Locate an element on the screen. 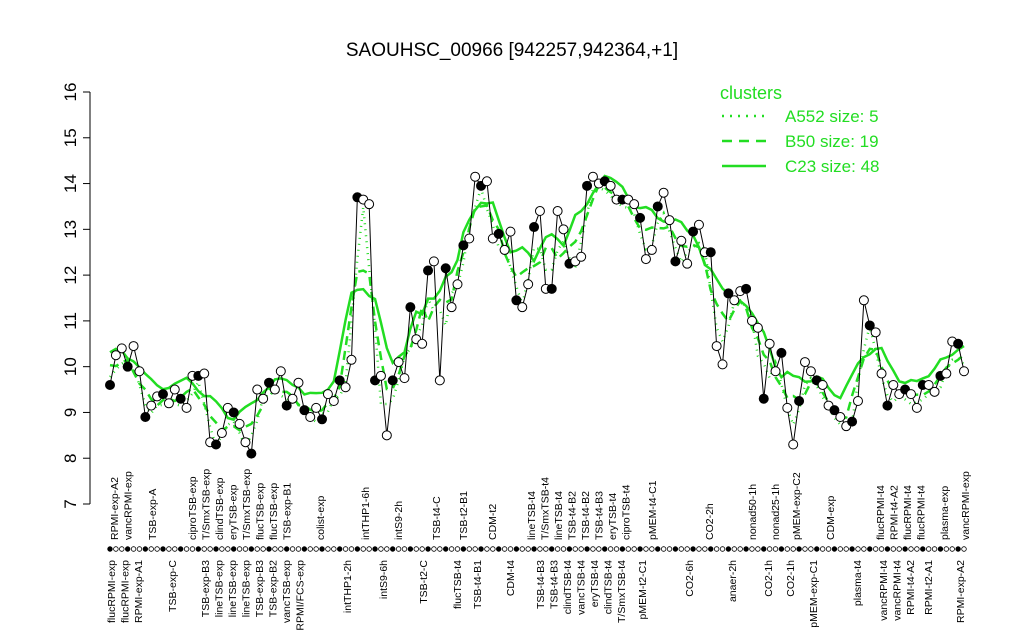 Image resolution: width=1024 pixels, height=640 pixels. x-tick-label-upper: TSB-t2-B1 is located at coordinates (464, 515).